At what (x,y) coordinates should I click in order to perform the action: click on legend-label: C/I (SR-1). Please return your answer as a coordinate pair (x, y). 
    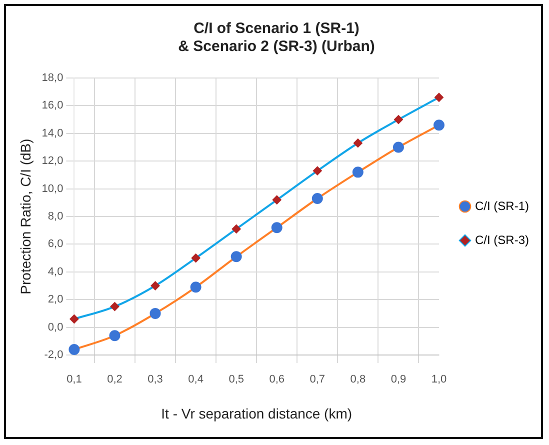
    Looking at the image, I should click on (502, 205).